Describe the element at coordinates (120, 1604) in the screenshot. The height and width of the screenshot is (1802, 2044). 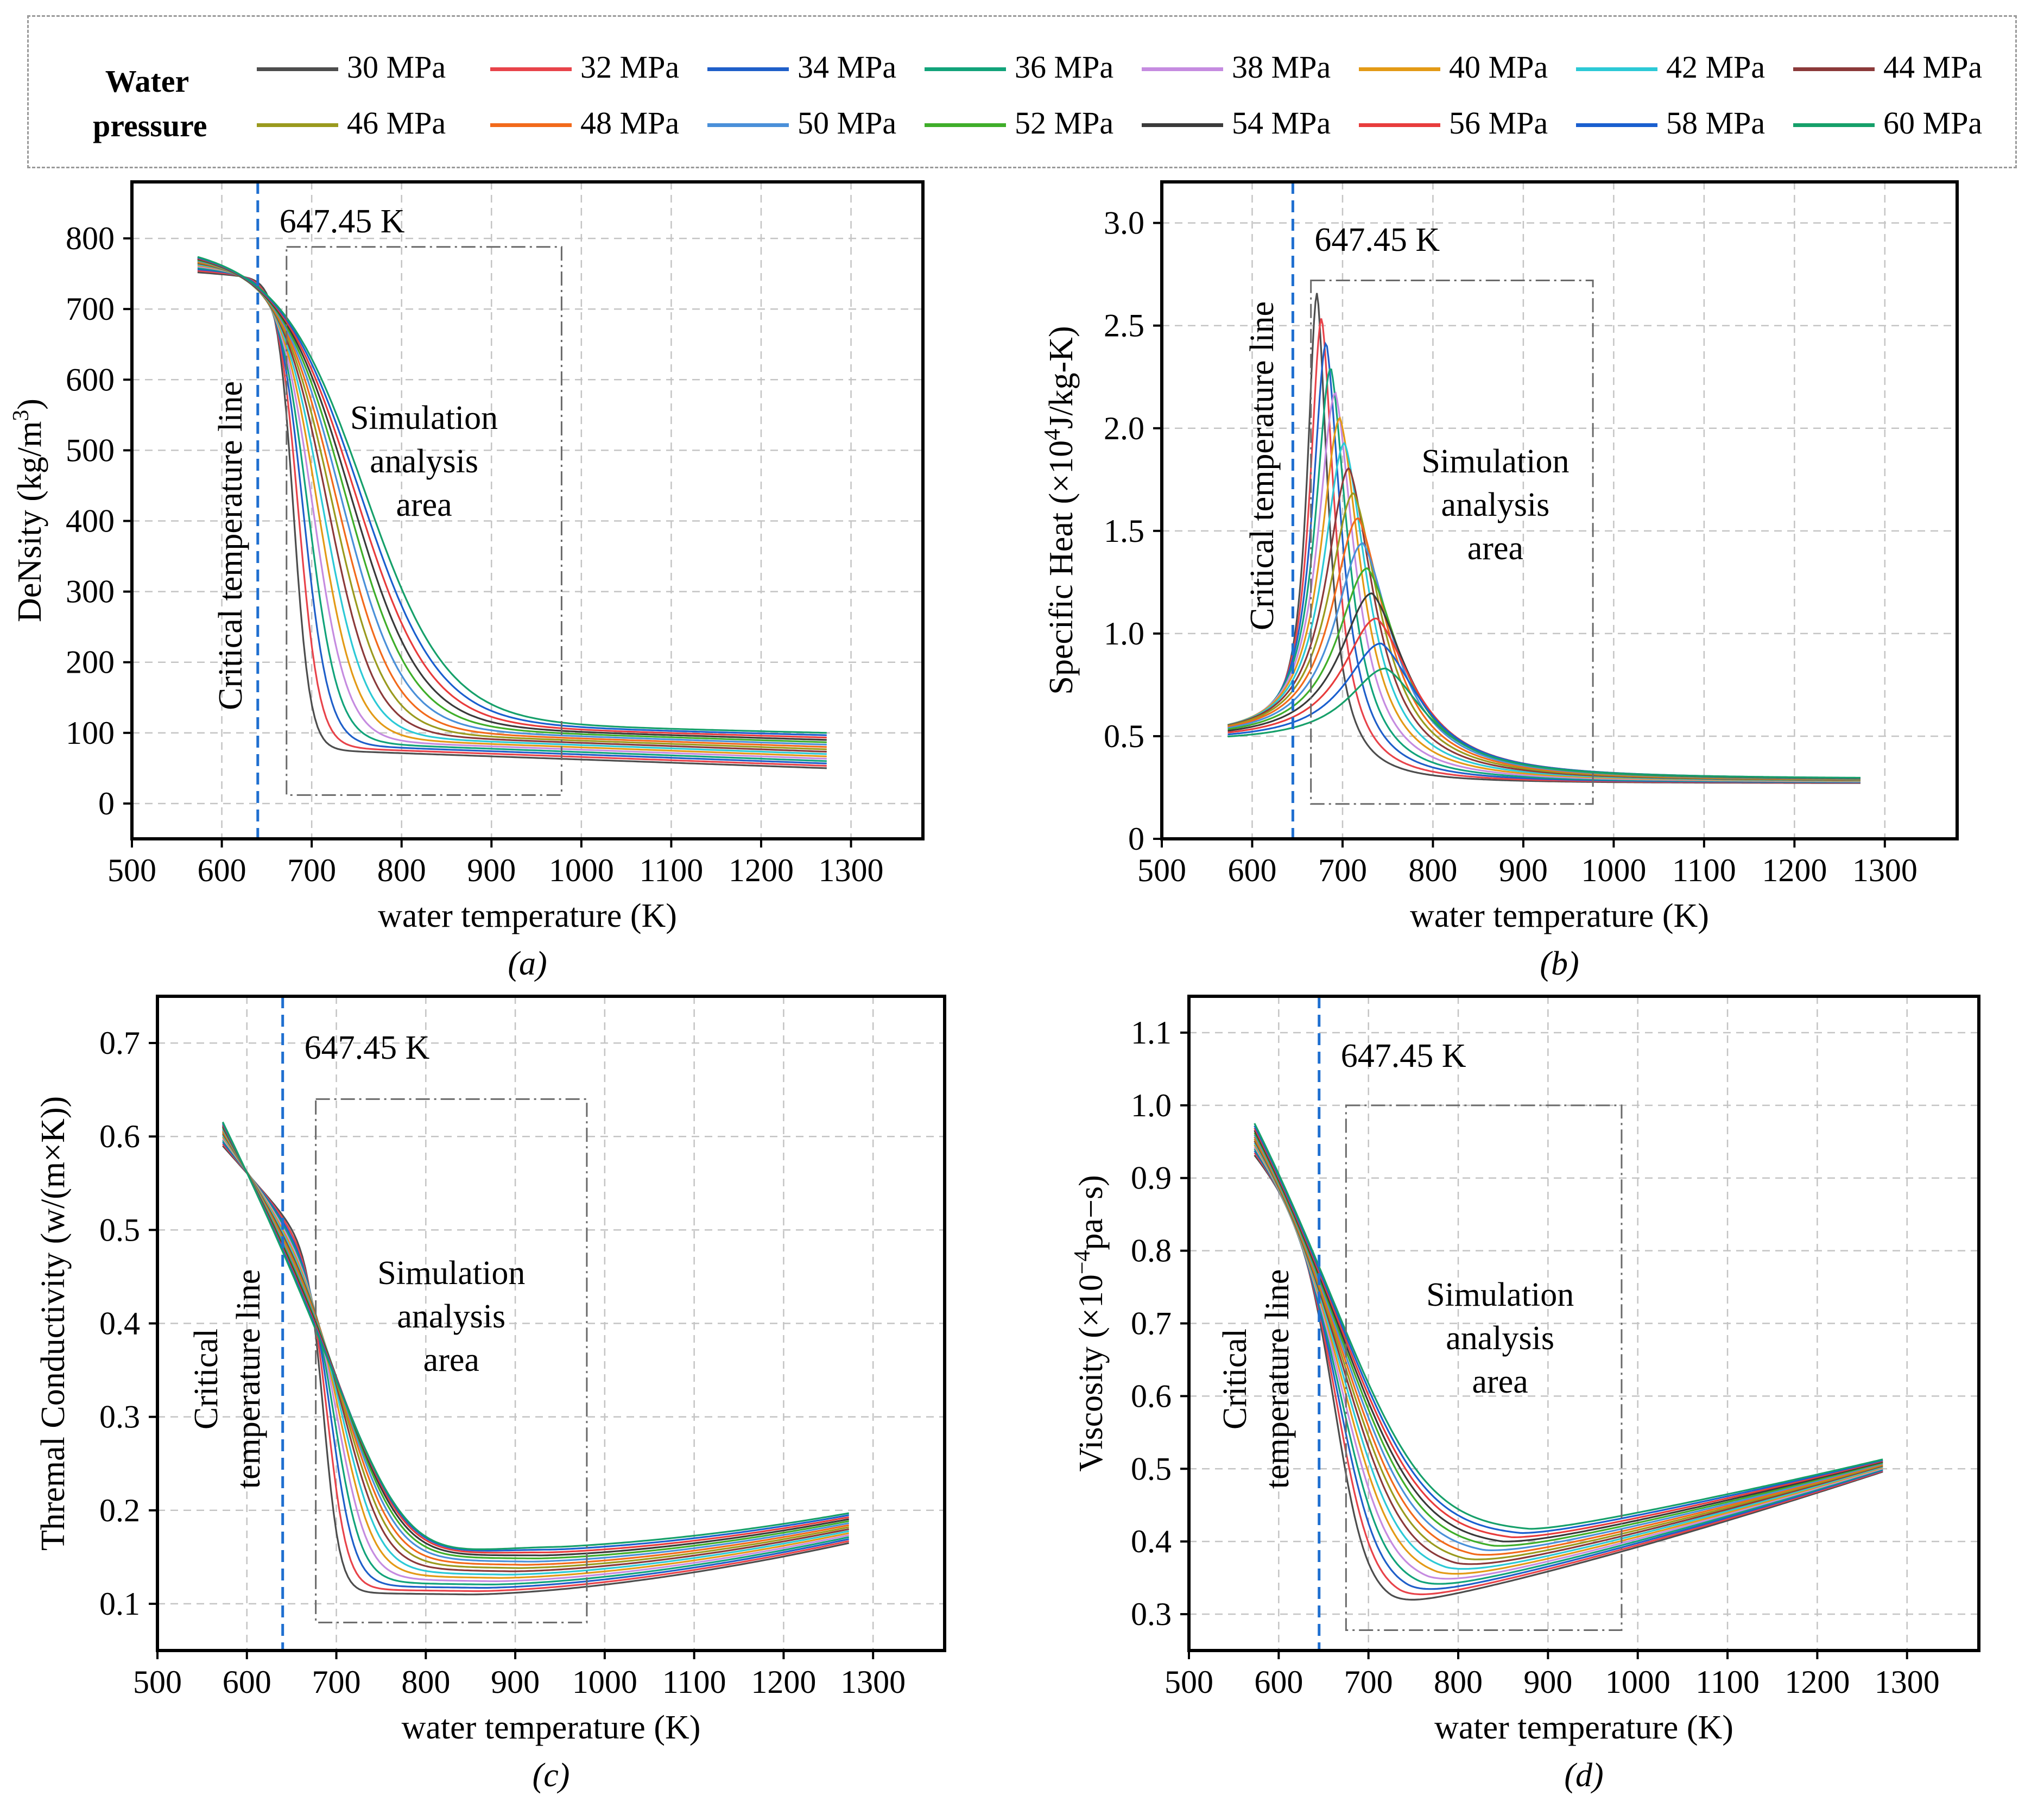
I see `y-tick-label: 0.1` at that location.